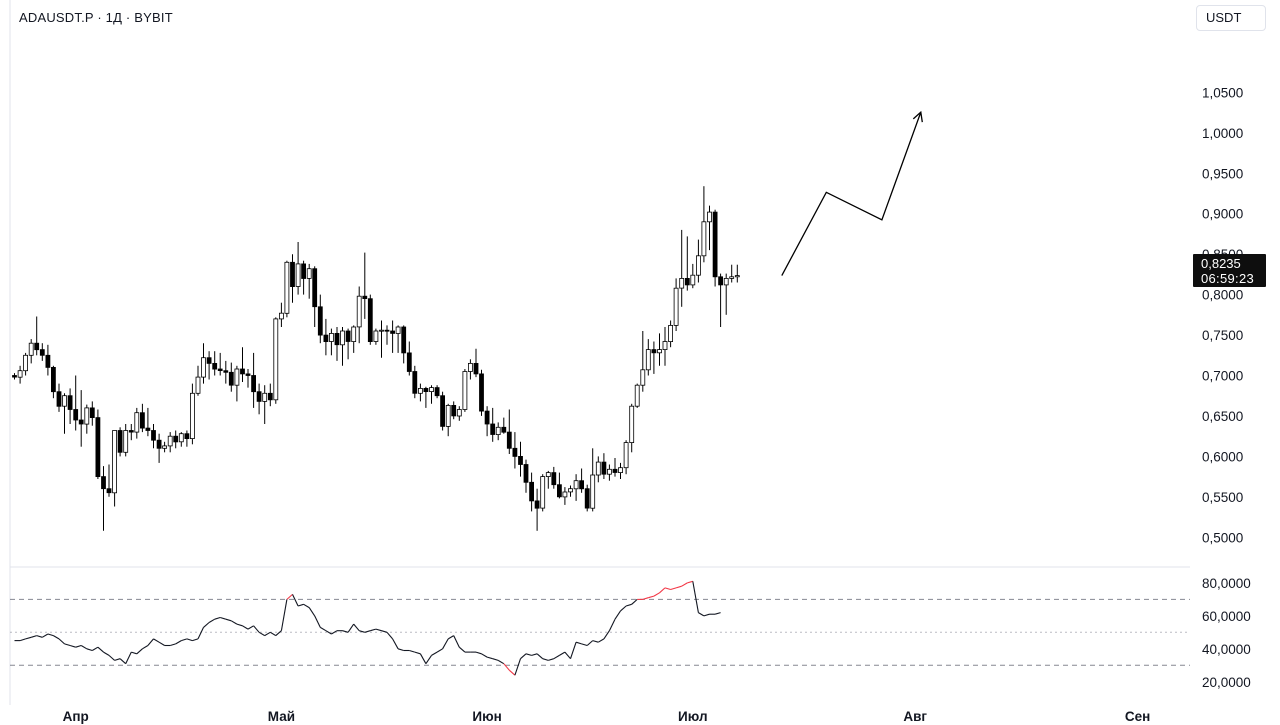 Image resolution: width=1280 pixels, height=725 pixels. I want to click on time-tick-label: Июн, so click(486, 716).